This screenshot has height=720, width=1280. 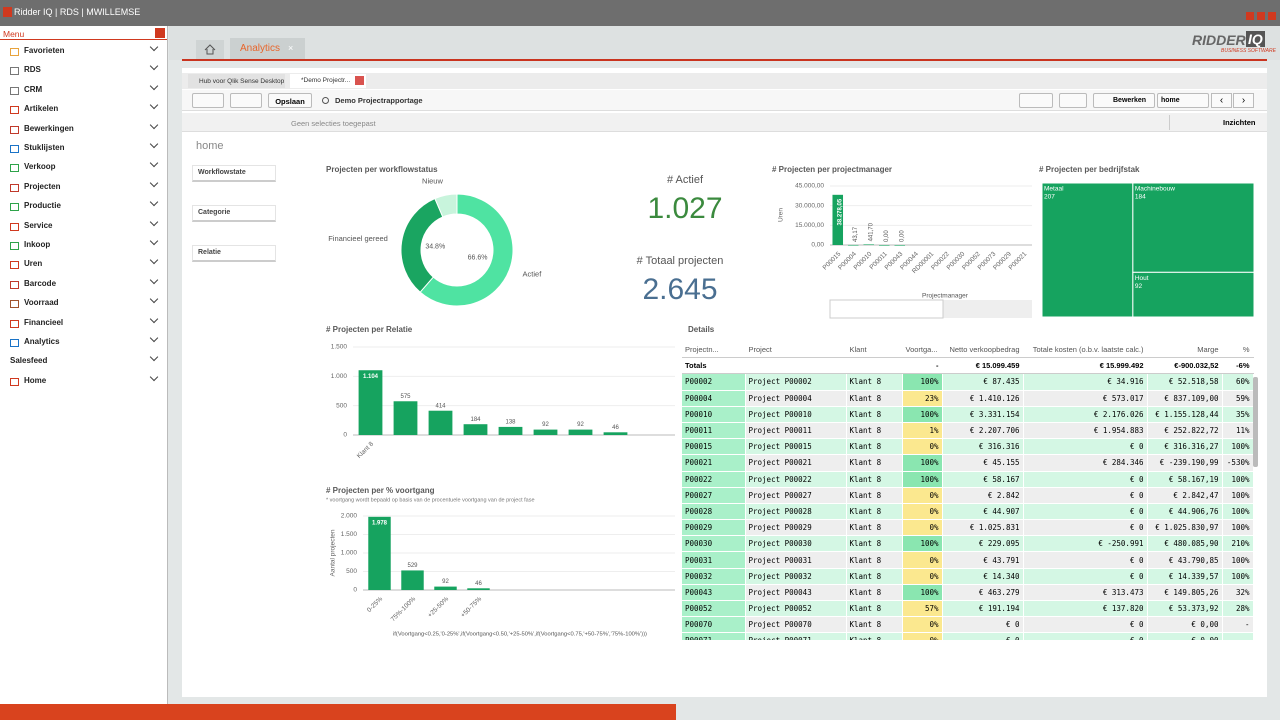 What do you see at coordinates (874, 350) in the screenshot?
I see `column-header: Klant` at bounding box center [874, 350].